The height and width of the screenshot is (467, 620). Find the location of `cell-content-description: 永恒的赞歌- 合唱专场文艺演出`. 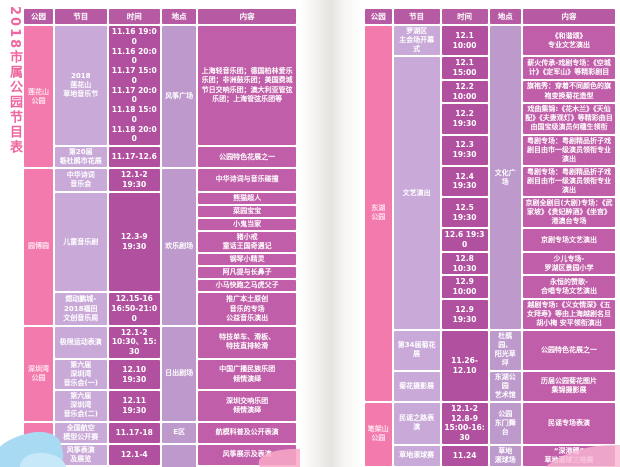

cell-content-description: 永恒的赞歌- 合唱专场文艺演出 is located at coordinates (569, 287).